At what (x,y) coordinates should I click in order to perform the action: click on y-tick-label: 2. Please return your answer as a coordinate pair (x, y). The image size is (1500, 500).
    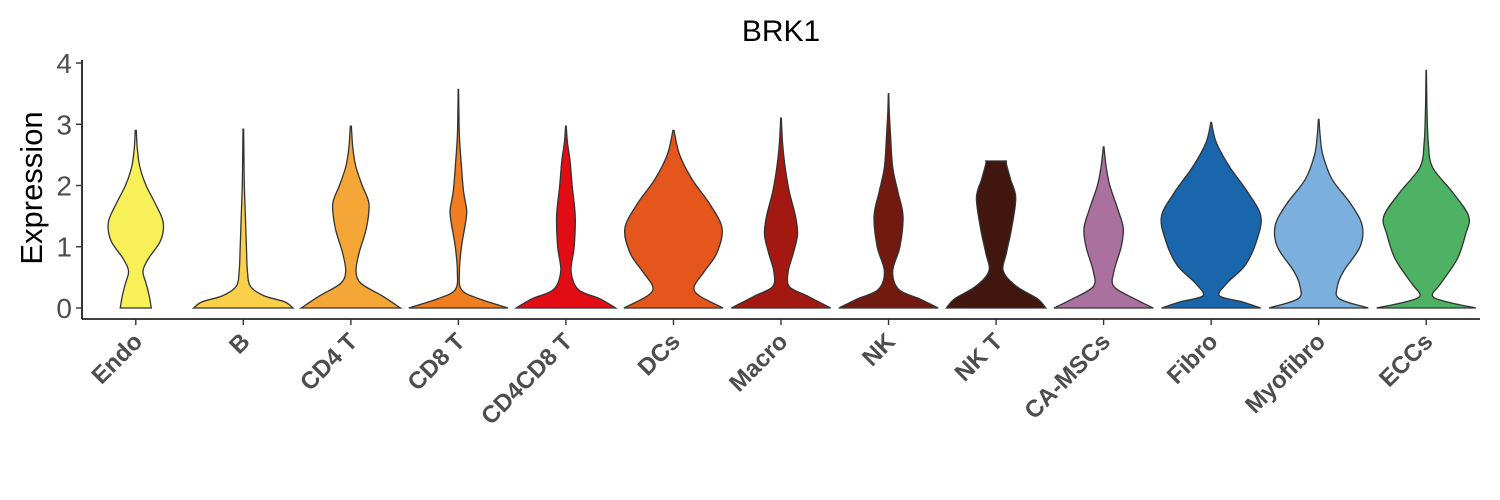
    Looking at the image, I should click on (64, 186).